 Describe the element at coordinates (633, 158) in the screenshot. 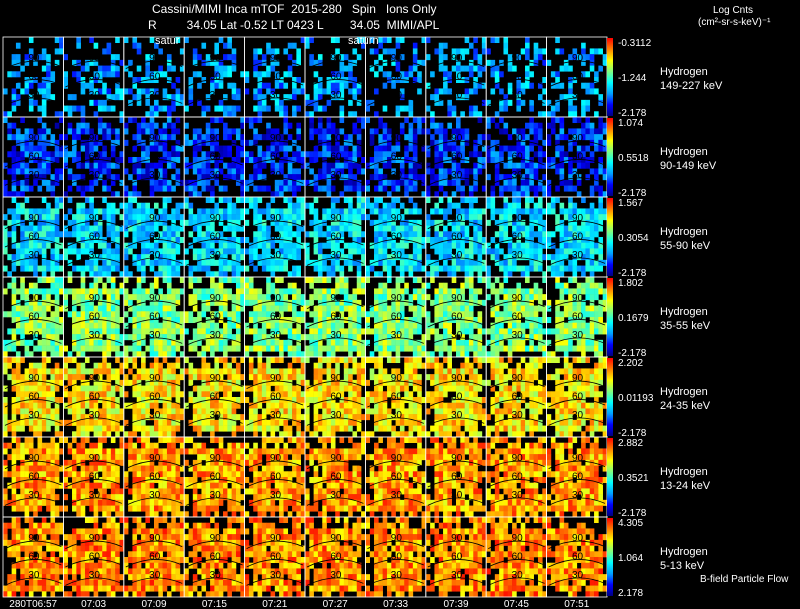

I see `colorbar-mid-label: 0.5518` at that location.